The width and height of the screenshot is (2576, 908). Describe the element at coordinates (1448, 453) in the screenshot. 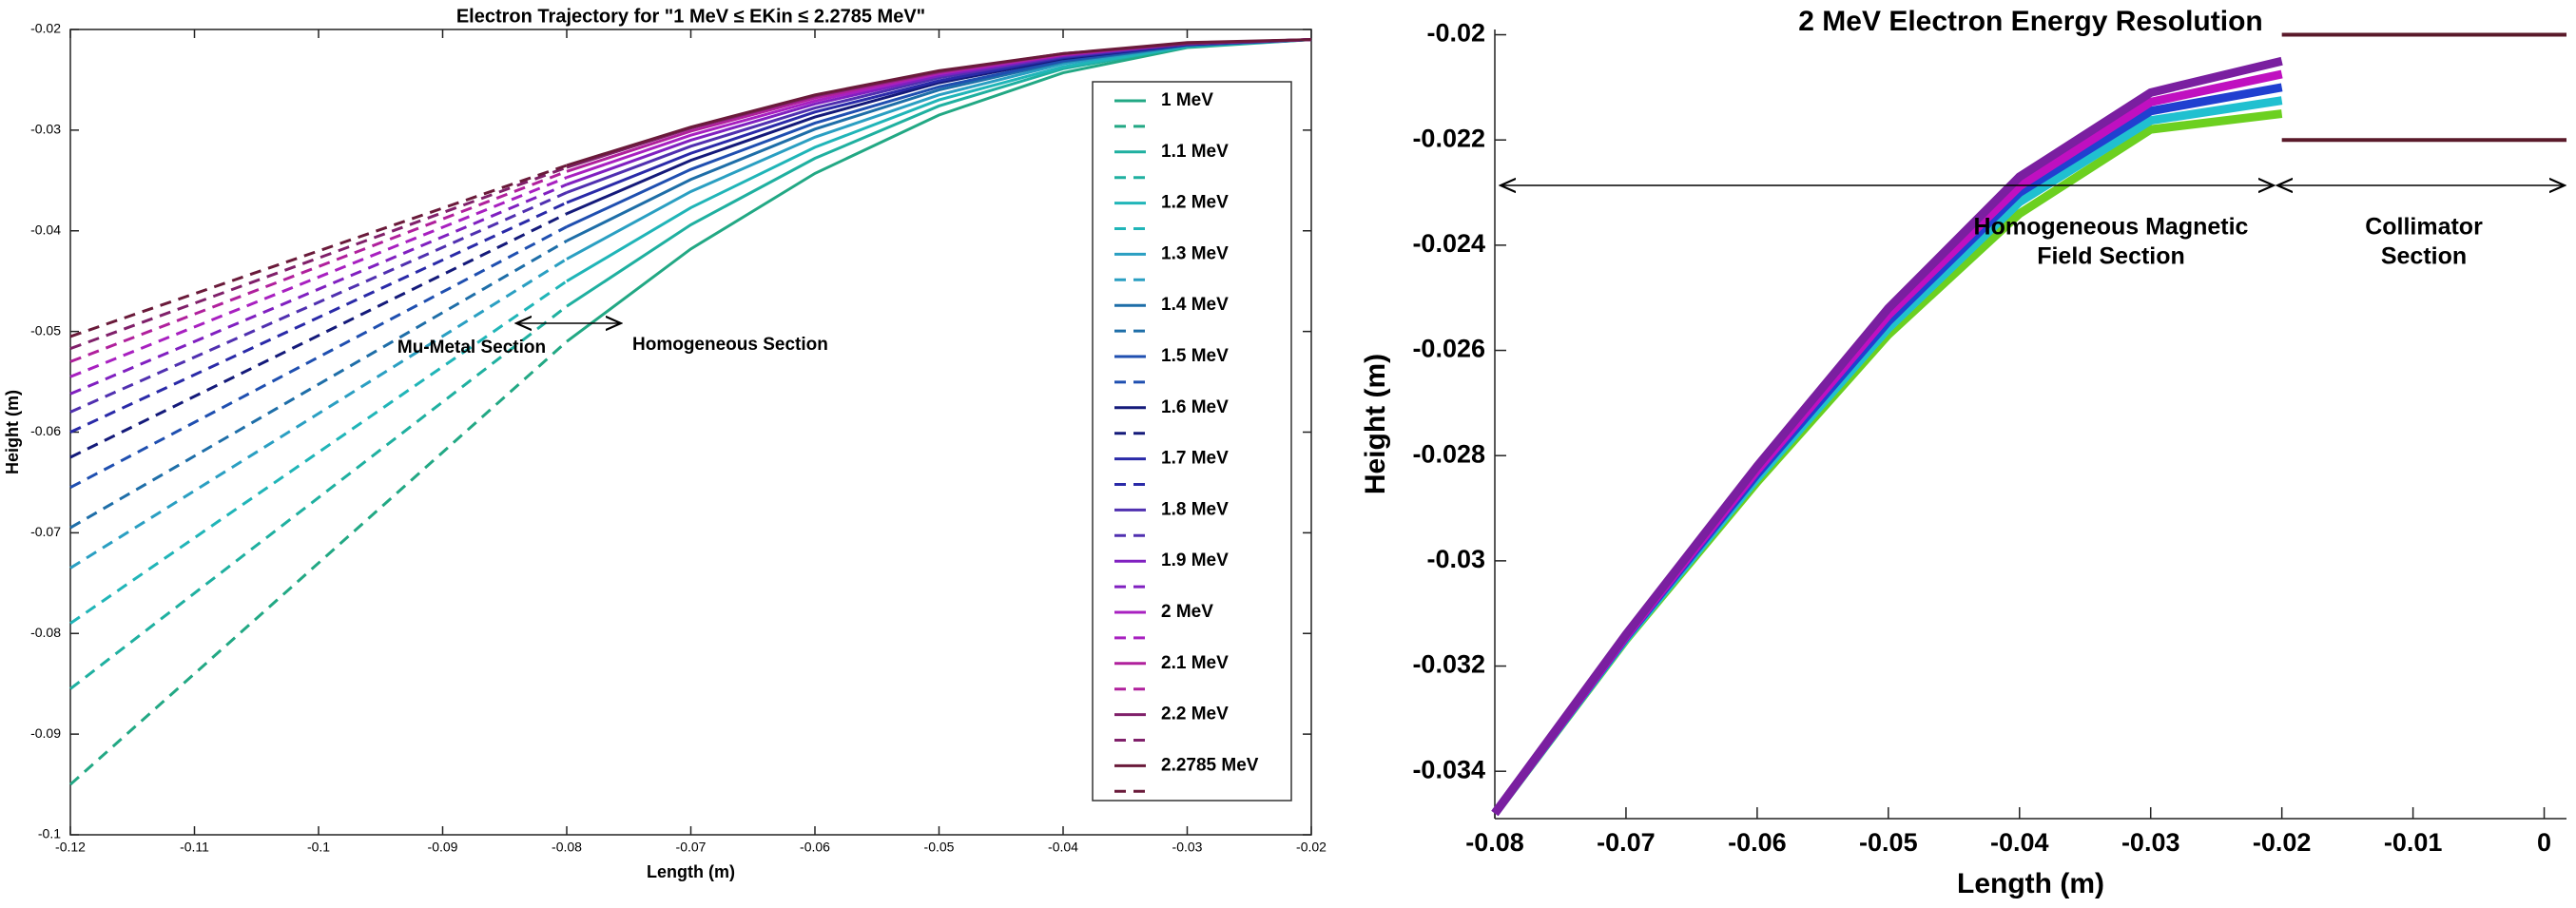

I see `y-tick-label: -0.028` at that location.